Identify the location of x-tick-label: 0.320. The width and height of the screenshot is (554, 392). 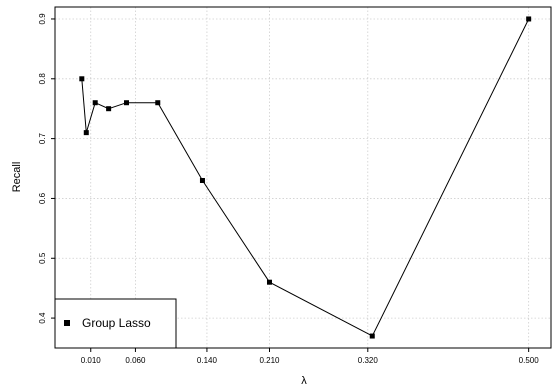
(368, 360).